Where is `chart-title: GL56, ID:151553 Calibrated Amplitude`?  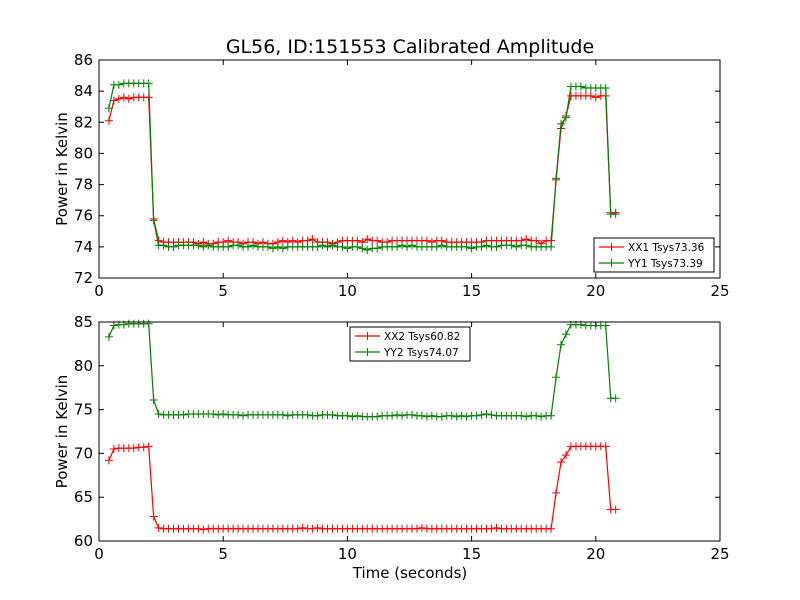 chart-title: GL56, ID:151553 Calibrated Amplitude is located at coordinates (410, 47).